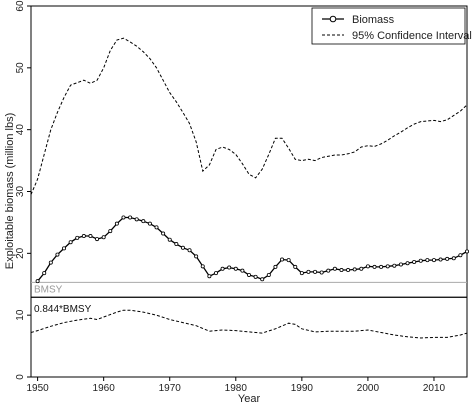  What do you see at coordinates (236, 388) in the screenshot?
I see `x-tick-label: 1980` at bounding box center [236, 388].